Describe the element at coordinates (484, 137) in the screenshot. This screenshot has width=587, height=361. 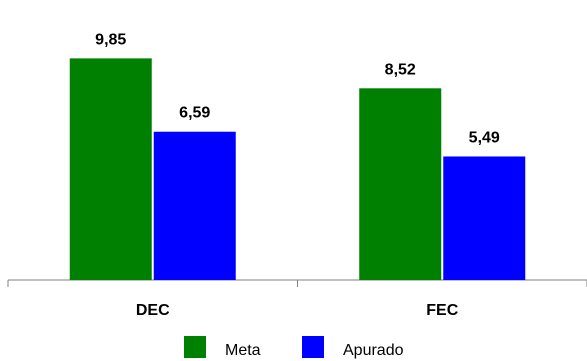
I see `data-label: 5,49` at that location.